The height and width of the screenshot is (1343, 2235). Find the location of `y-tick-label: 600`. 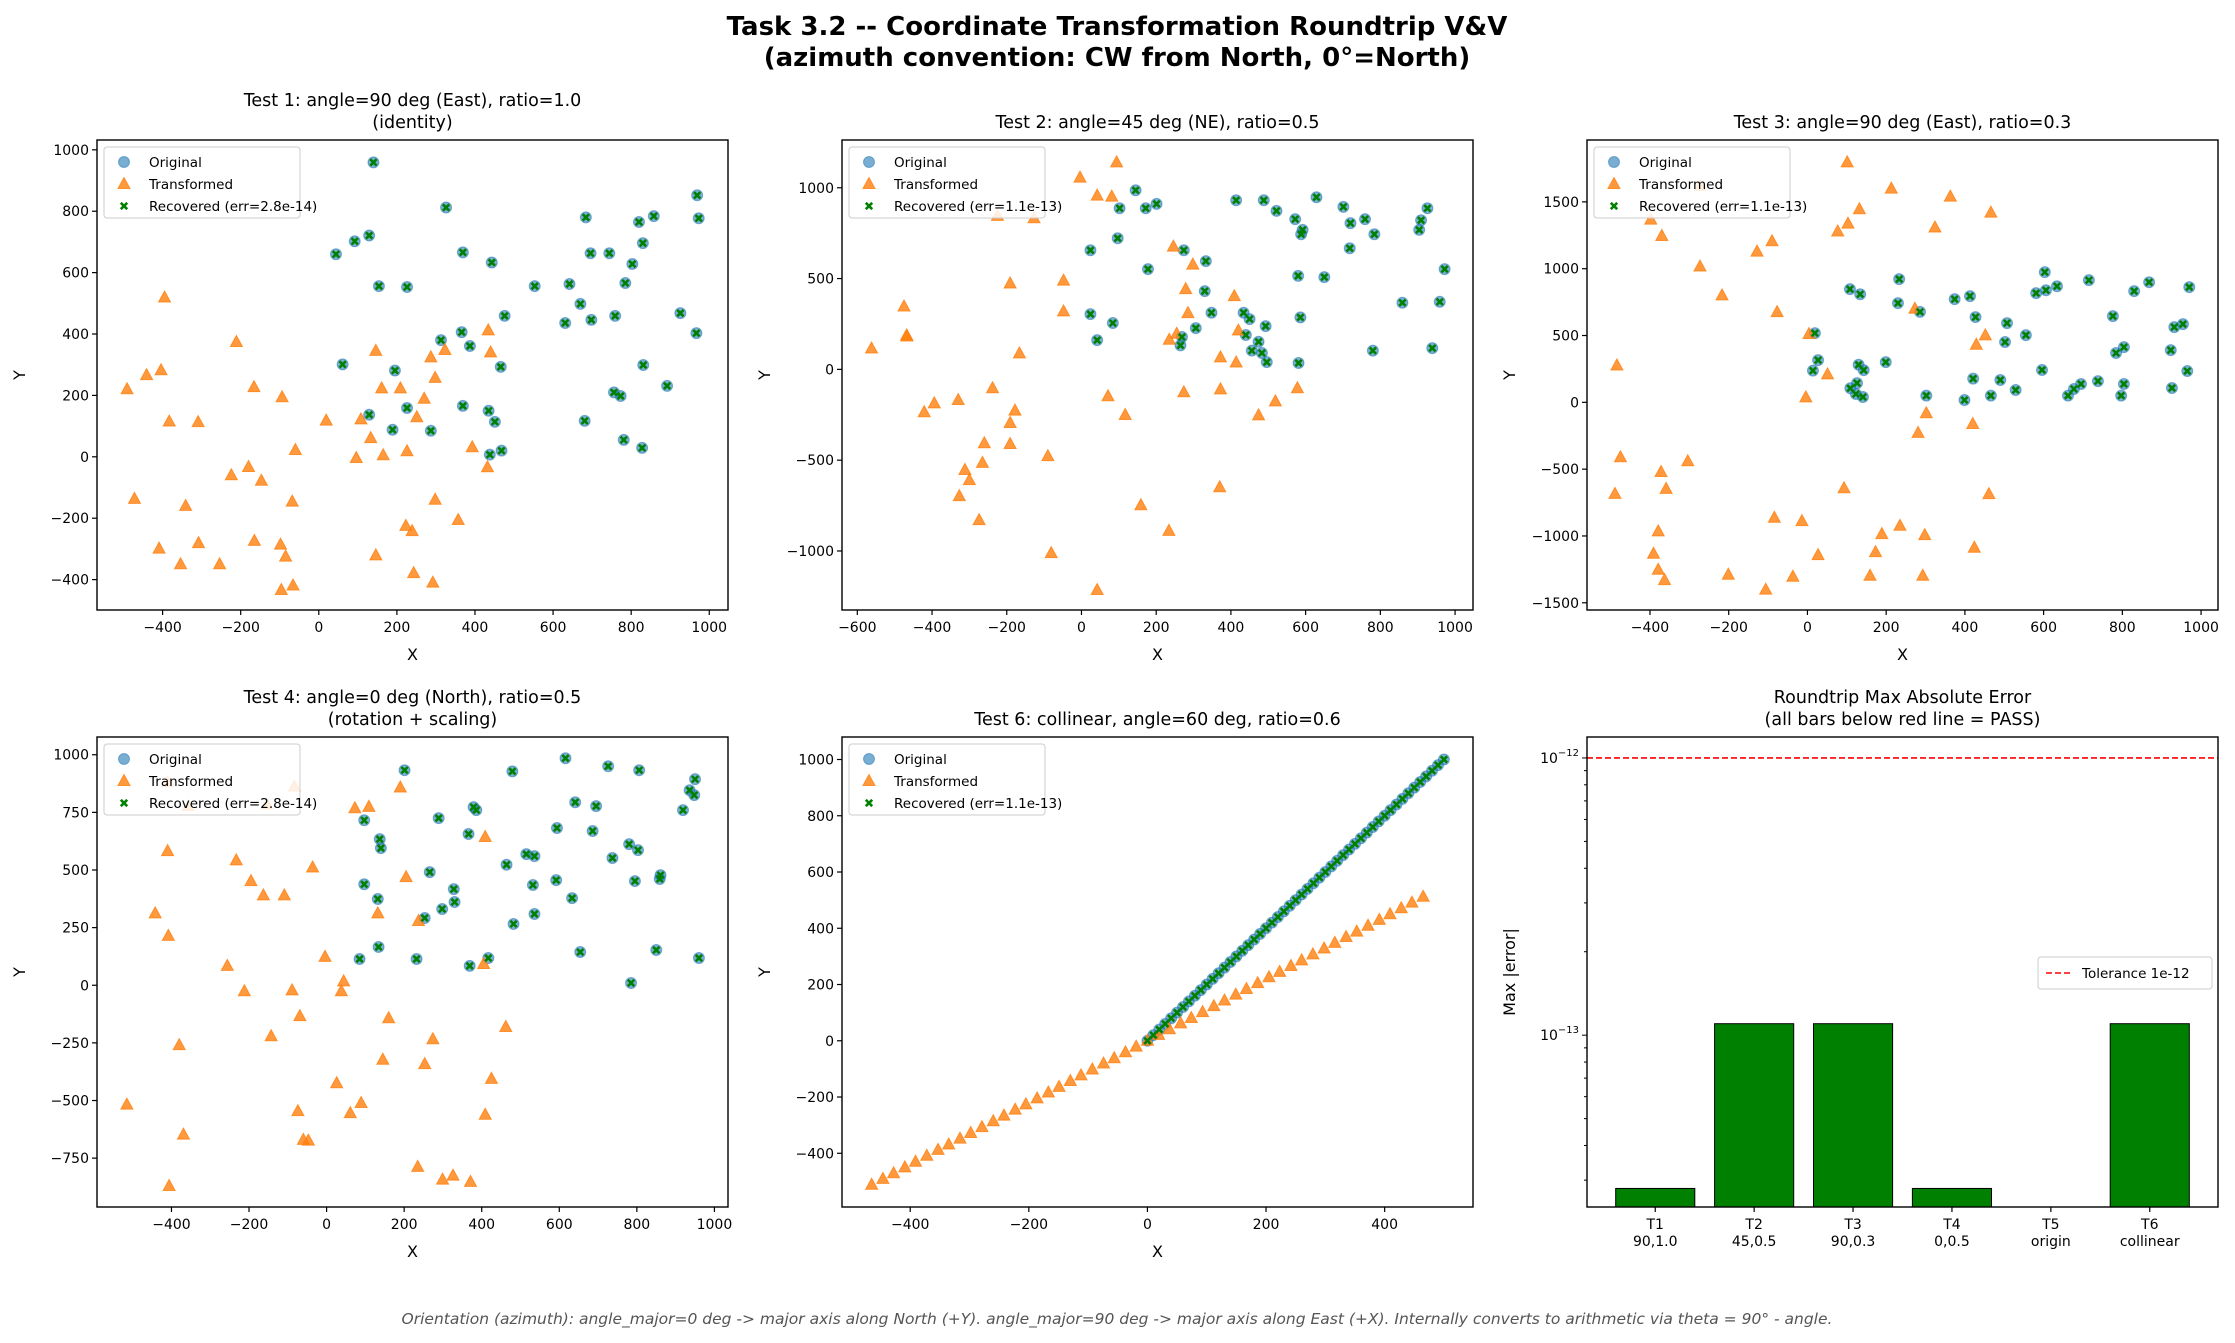

y-tick-label: 600 is located at coordinates (75, 274).